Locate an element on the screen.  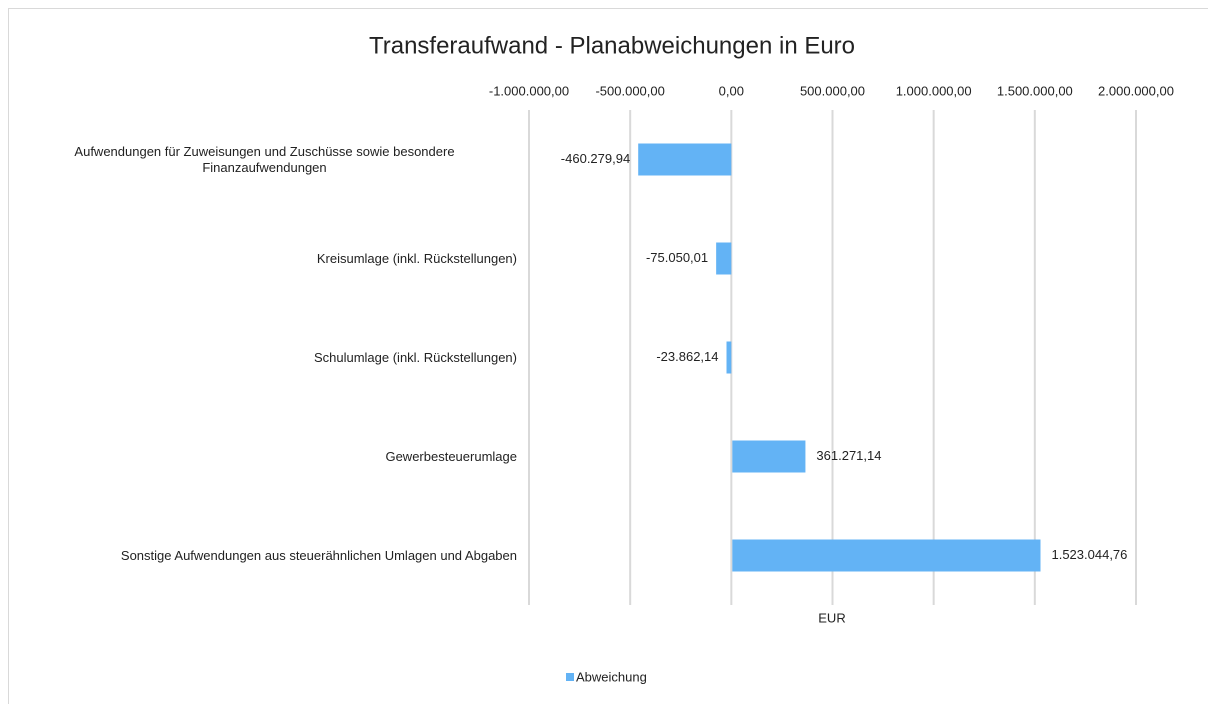
value-label: 1.523.044,76 is located at coordinates (1089, 554).